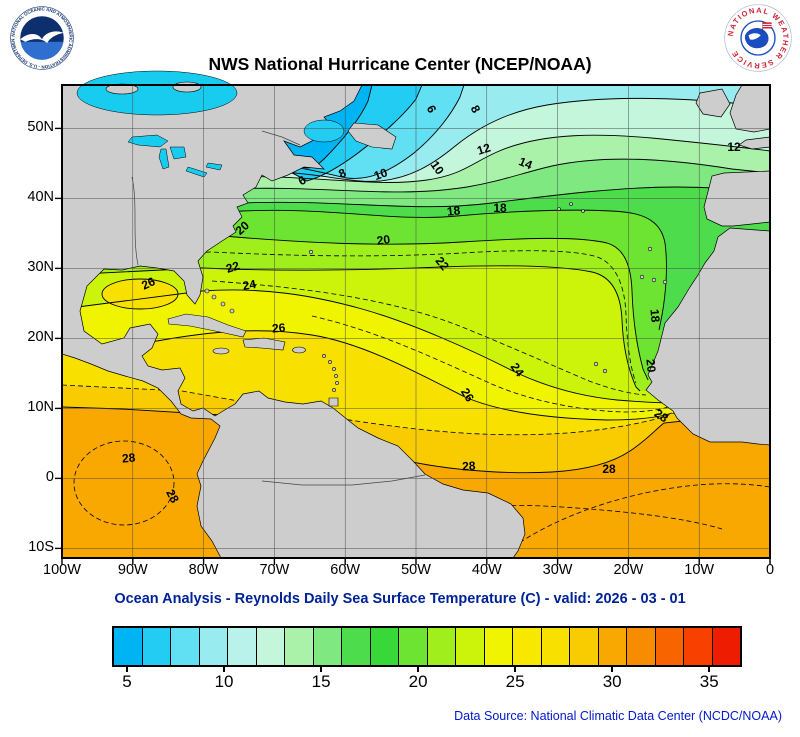  What do you see at coordinates (609, 469) in the screenshot?
I see `contour-label-28c: 28` at bounding box center [609, 469].